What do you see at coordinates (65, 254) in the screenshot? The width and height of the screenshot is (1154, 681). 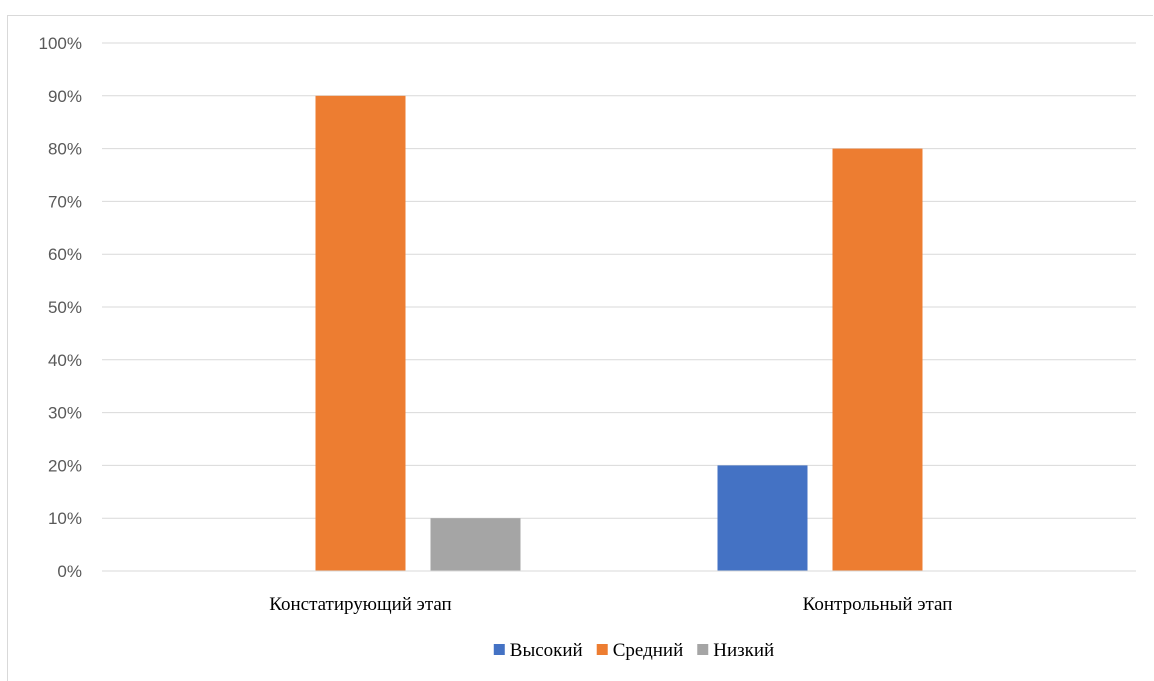 I see `y-tick-label: 60%` at bounding box center [65, 254].